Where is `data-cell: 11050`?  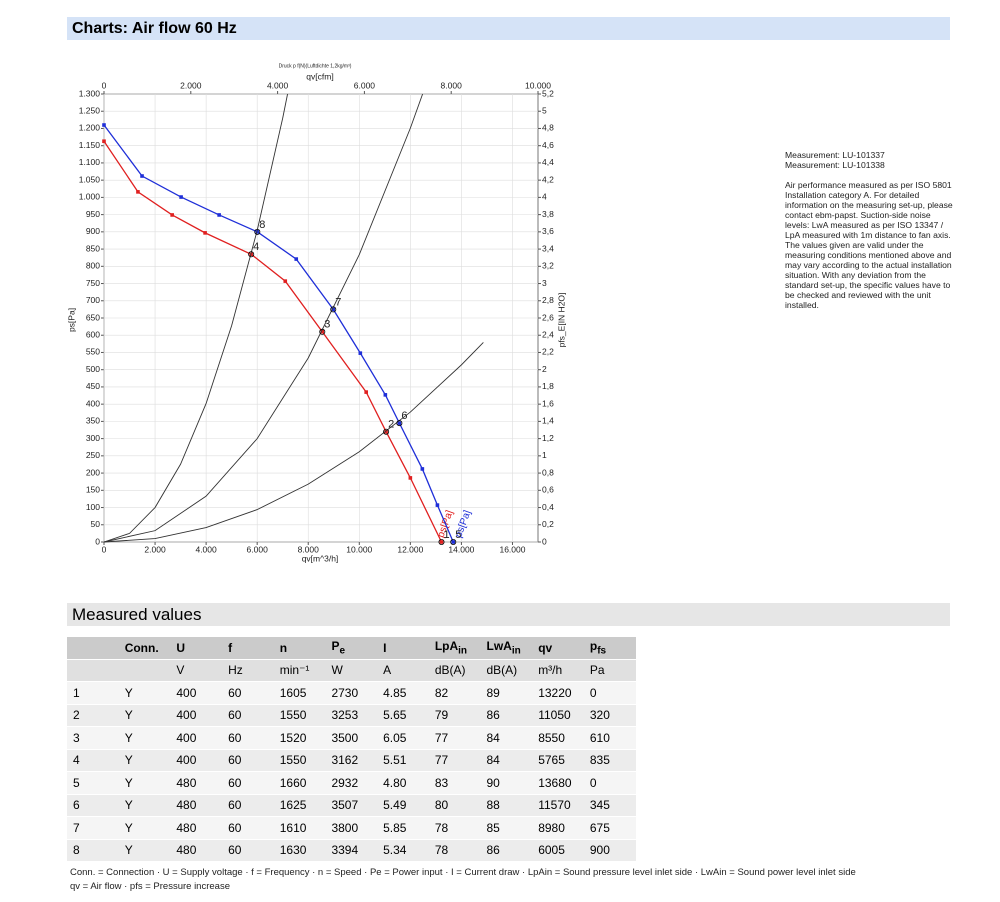
data-cell: 11050 is located at coordinates (558, 715).